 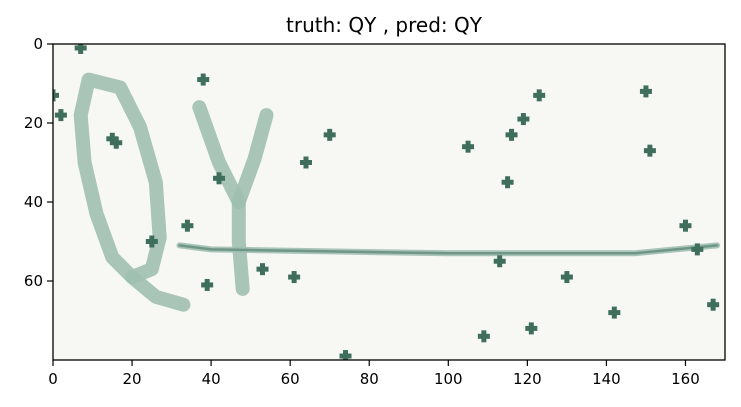 What do you see at coordinates (384, 25) in the screenshot?
I see `chart-title: truth: QY , pred: QY` at bounding box center [384, 25].